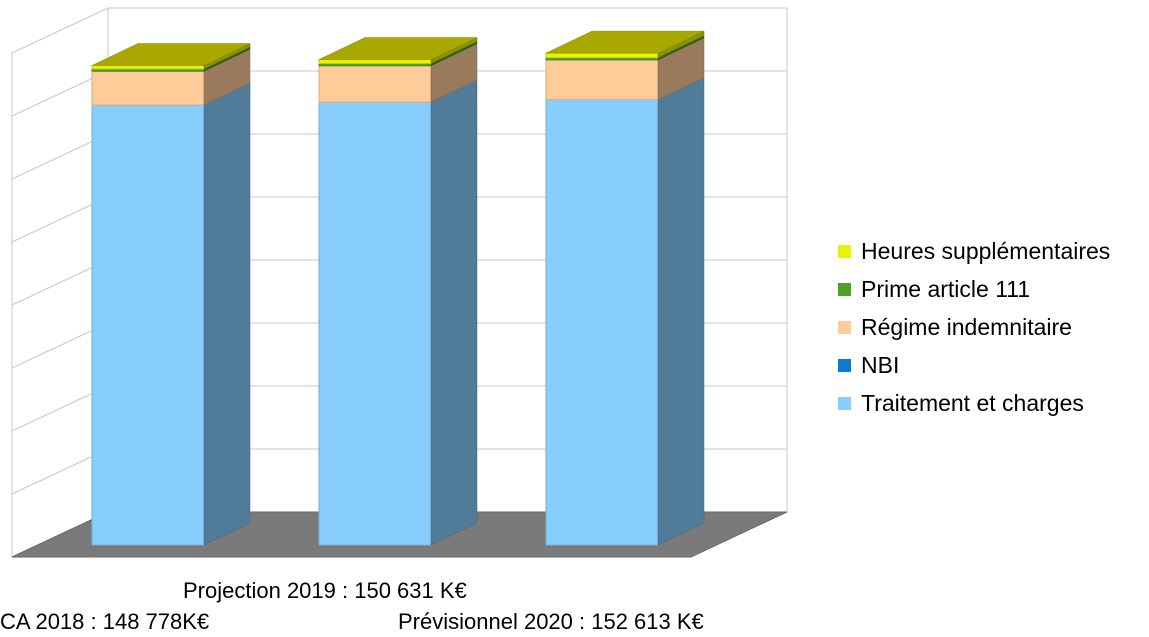  Describe the element at coordinates (966, 326) in the screenshot. I see `legend-label: Régime indemnitaire` at that location.